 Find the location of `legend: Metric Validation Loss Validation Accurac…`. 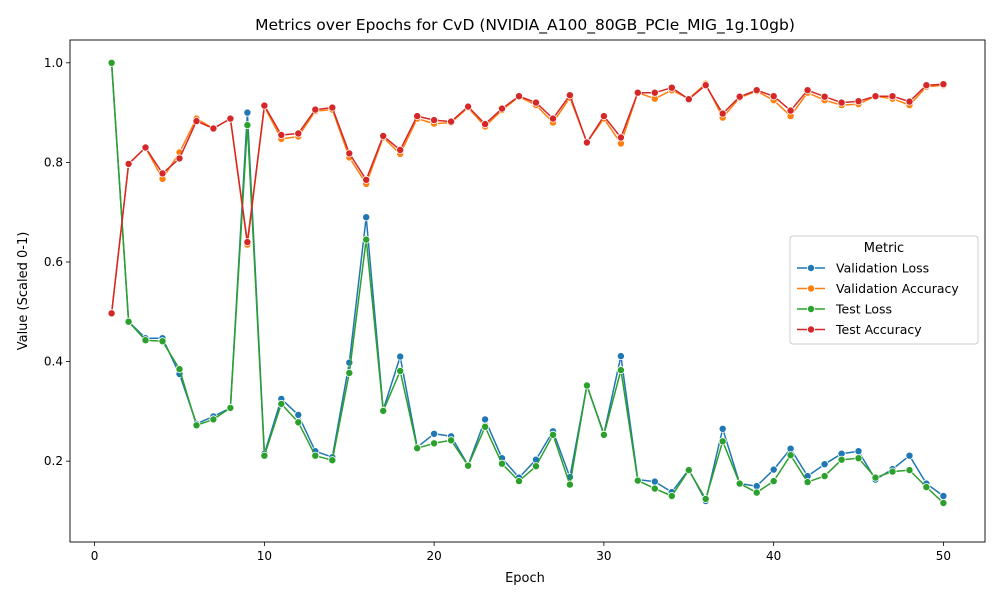

legend: Metric Validation Loss Validation Accurac… is located at coordinates (884, 290).